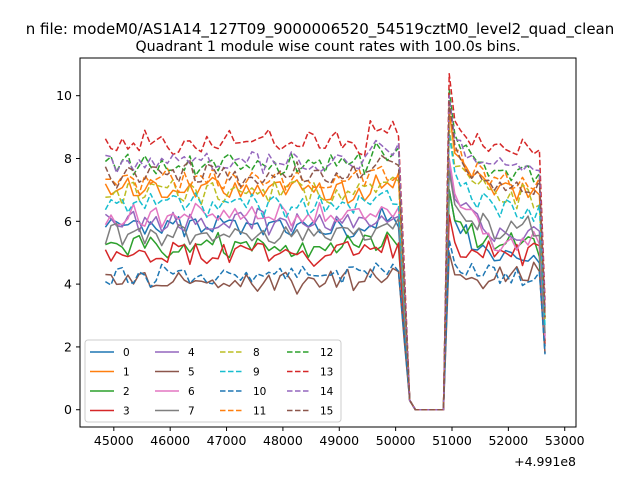  Describe the element at coordinates (396, 440) in the screenshot. I see `x-tick-label: 50000` at that location.